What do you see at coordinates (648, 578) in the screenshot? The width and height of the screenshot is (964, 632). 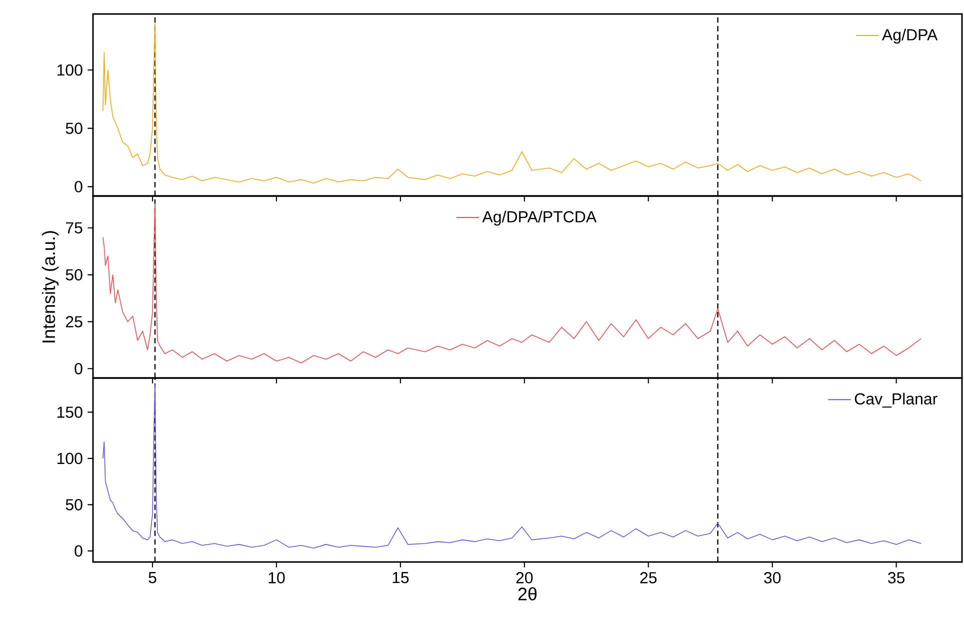 I see `x-tick-label: 25` at bounding box center [648, 578].